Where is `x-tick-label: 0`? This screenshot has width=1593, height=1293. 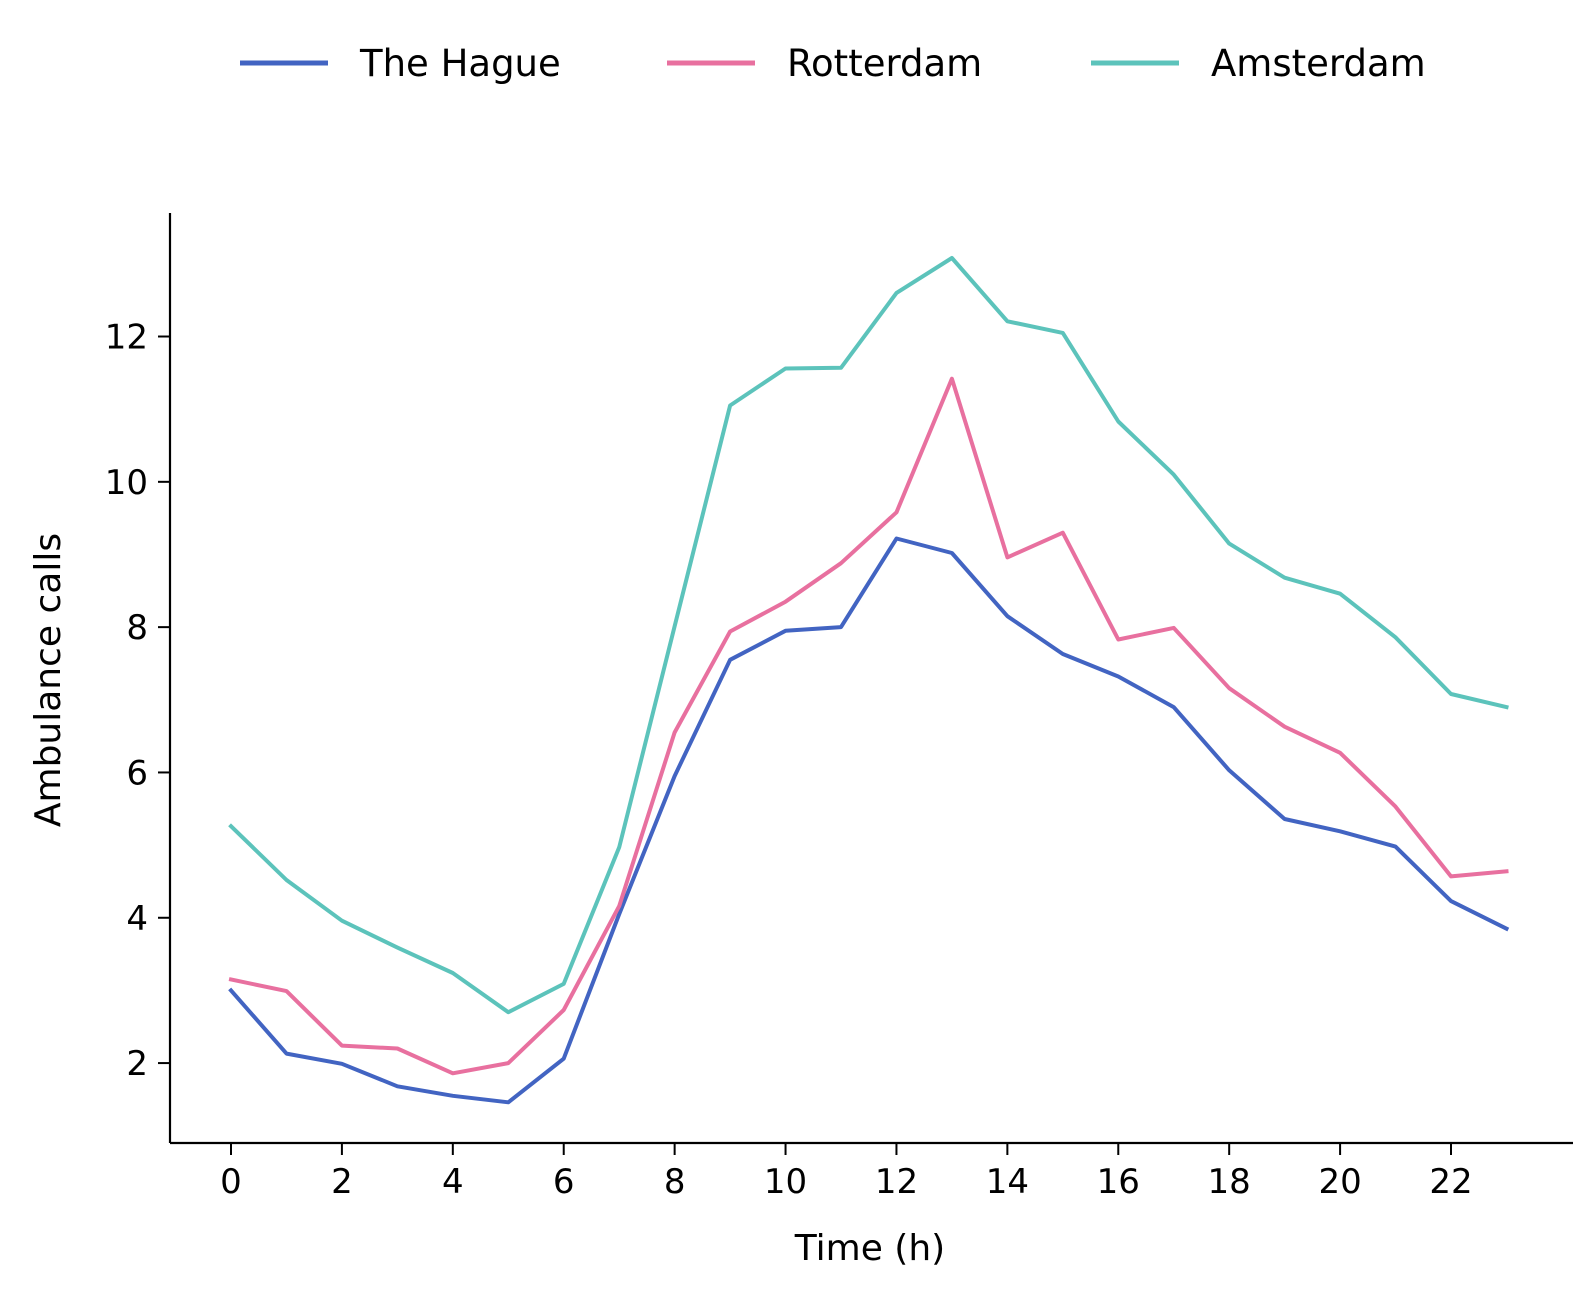 x-tick-label: 0 is located at coordinates (231, 1182).